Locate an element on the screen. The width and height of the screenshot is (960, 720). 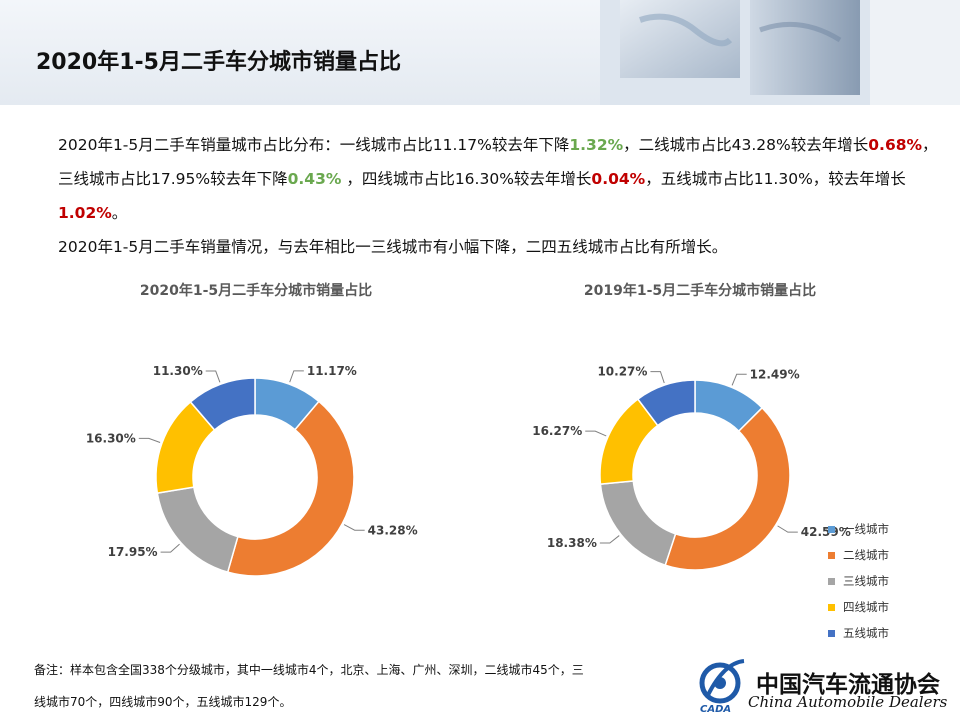
data-label-tier3: 17.95% is located at coordinates (133, 552).